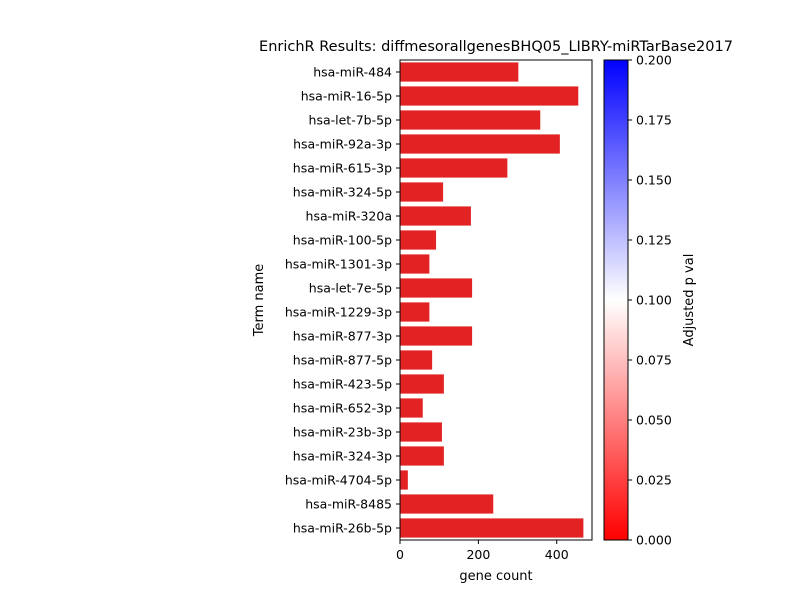 This screenshot has height=604, width=800. What do you see at coordinates (415, 264) in the screenshot?
I see `bar-hsa-miR-1301-3p` at bounding box center [415, 264].